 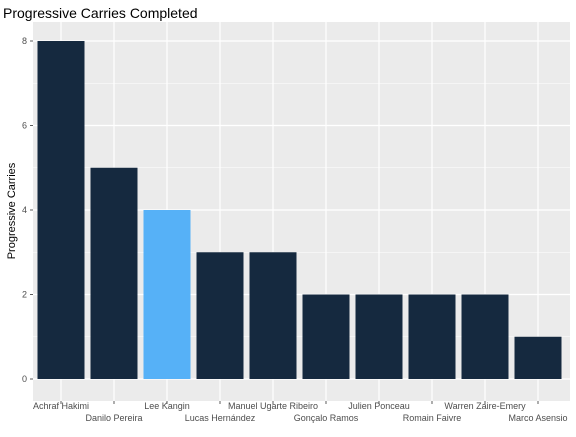 What do you see at coordinates (432, 418) in the screenshot?
I see `x-tick-label: Romain Faivre` at bounding box center [432, 418].